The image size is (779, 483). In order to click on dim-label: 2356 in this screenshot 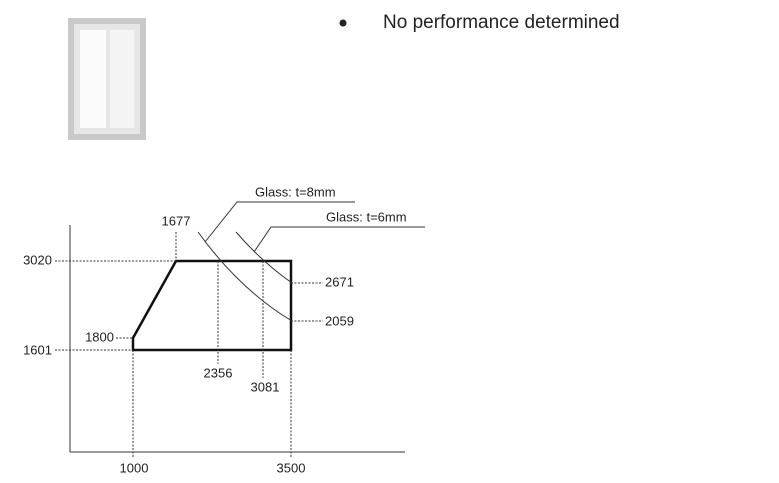, I will do `click(218, 372)`.